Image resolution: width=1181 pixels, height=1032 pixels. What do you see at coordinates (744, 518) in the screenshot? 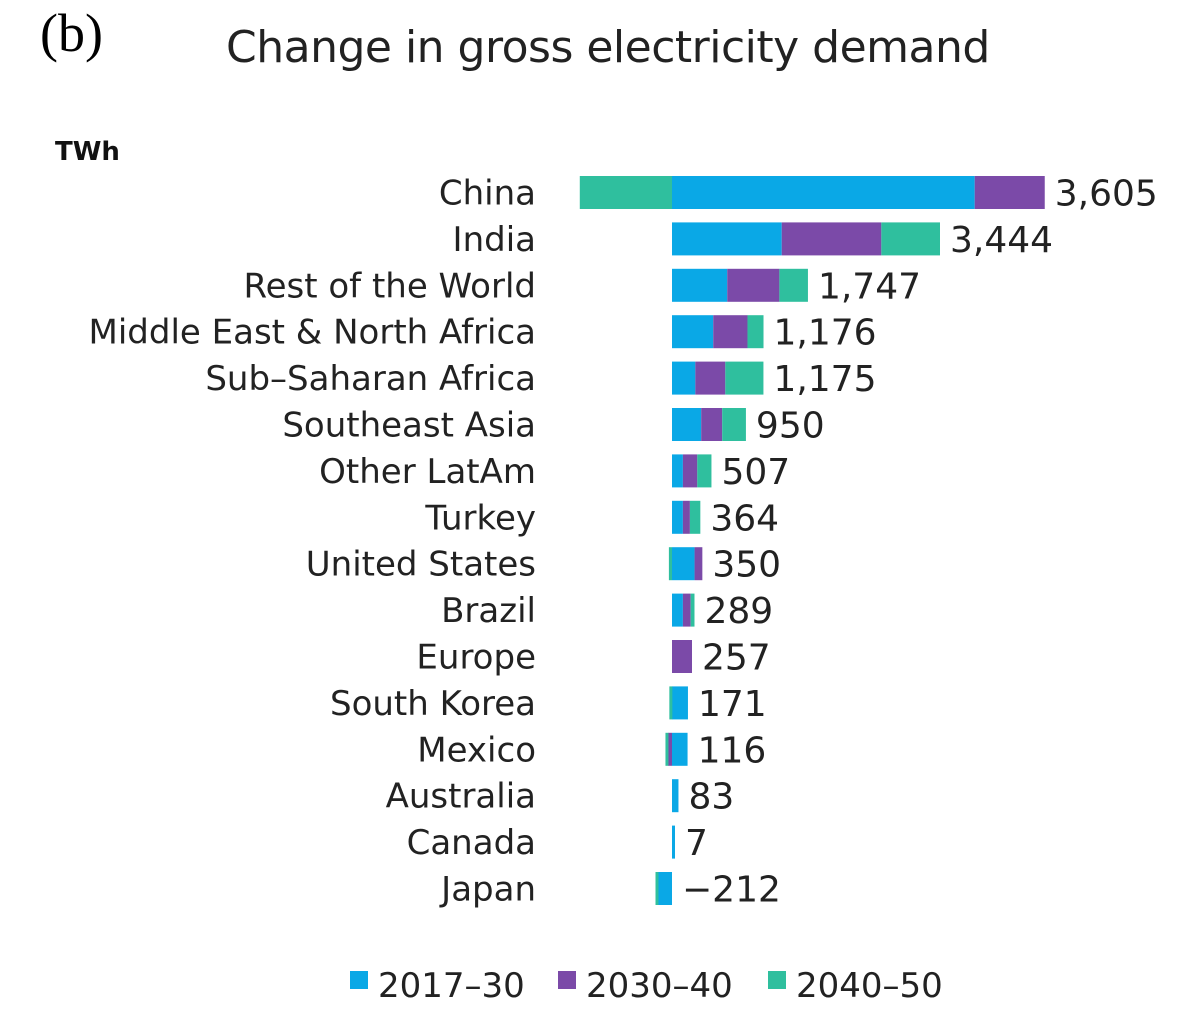
I see `value-label: 364` at bounding box center [744, 518].